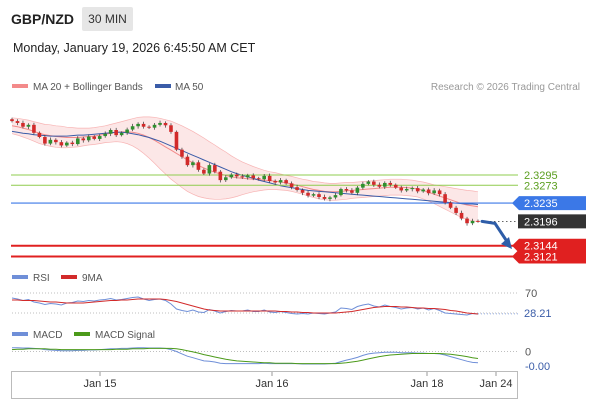 Image resolution: width=590 pixels, height=400 pixels. I want to click on rsi-line, so click(245, 306).